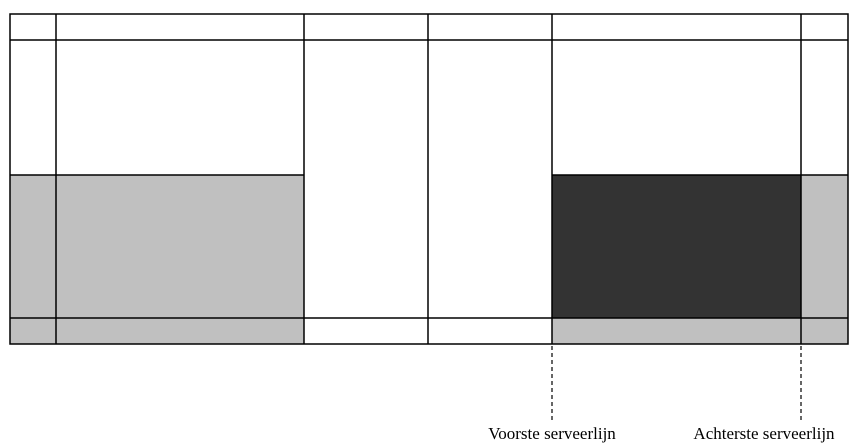  Describe the element at coordinates (33, 246) in the screenshot. I see `left-zone-back-strip` at that location.